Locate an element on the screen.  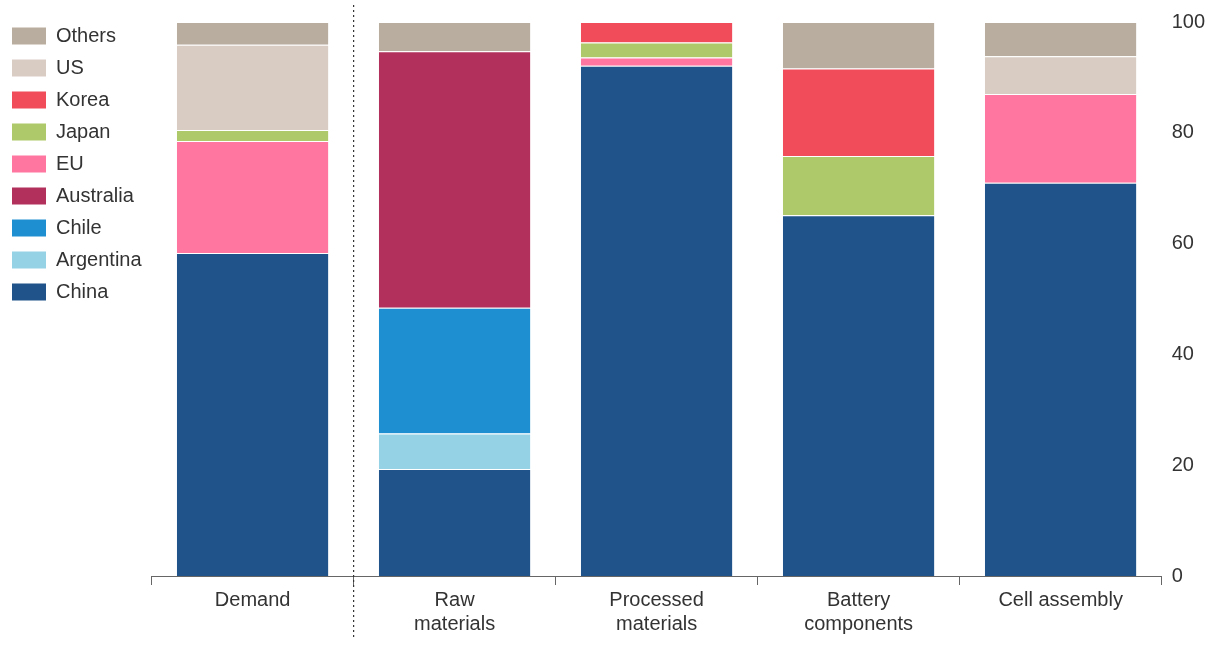
legend-label: China is located at coordinates (83, 290).